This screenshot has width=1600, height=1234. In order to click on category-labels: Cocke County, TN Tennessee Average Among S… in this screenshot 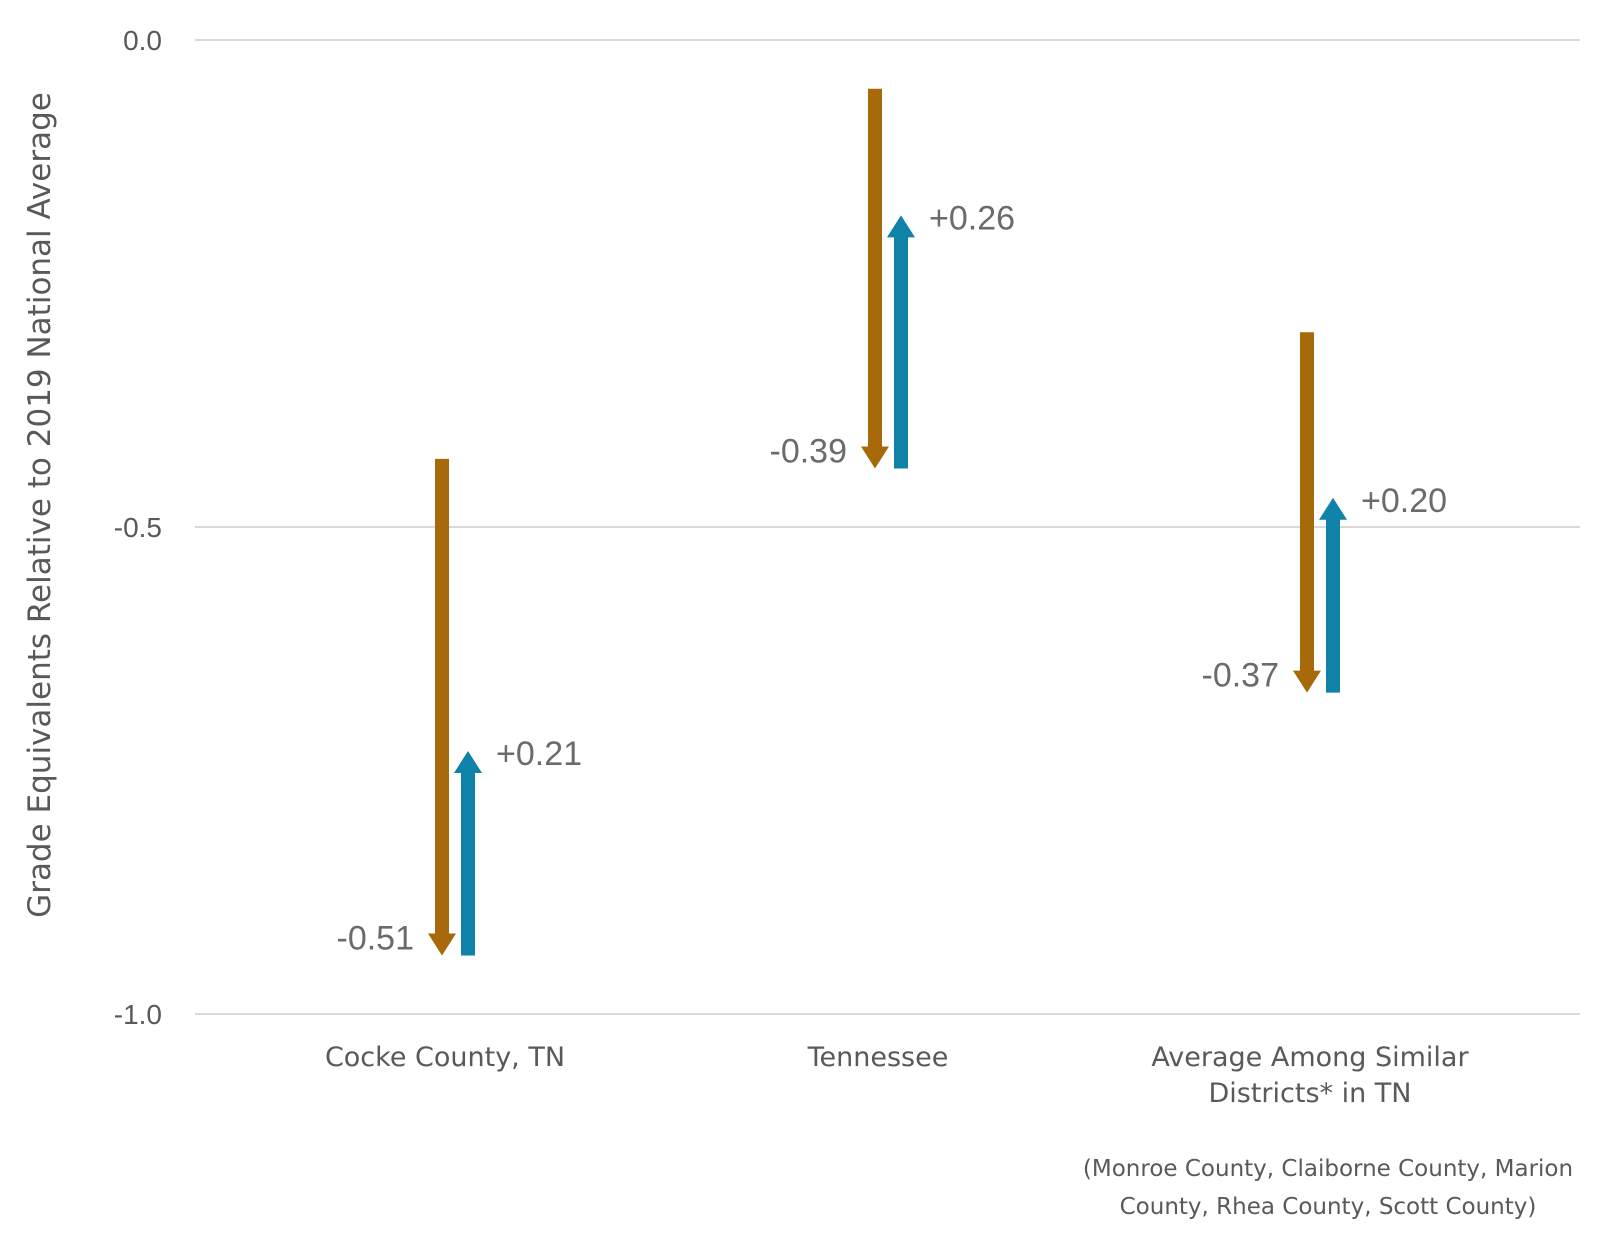, I will do `click(897, 1075)`.